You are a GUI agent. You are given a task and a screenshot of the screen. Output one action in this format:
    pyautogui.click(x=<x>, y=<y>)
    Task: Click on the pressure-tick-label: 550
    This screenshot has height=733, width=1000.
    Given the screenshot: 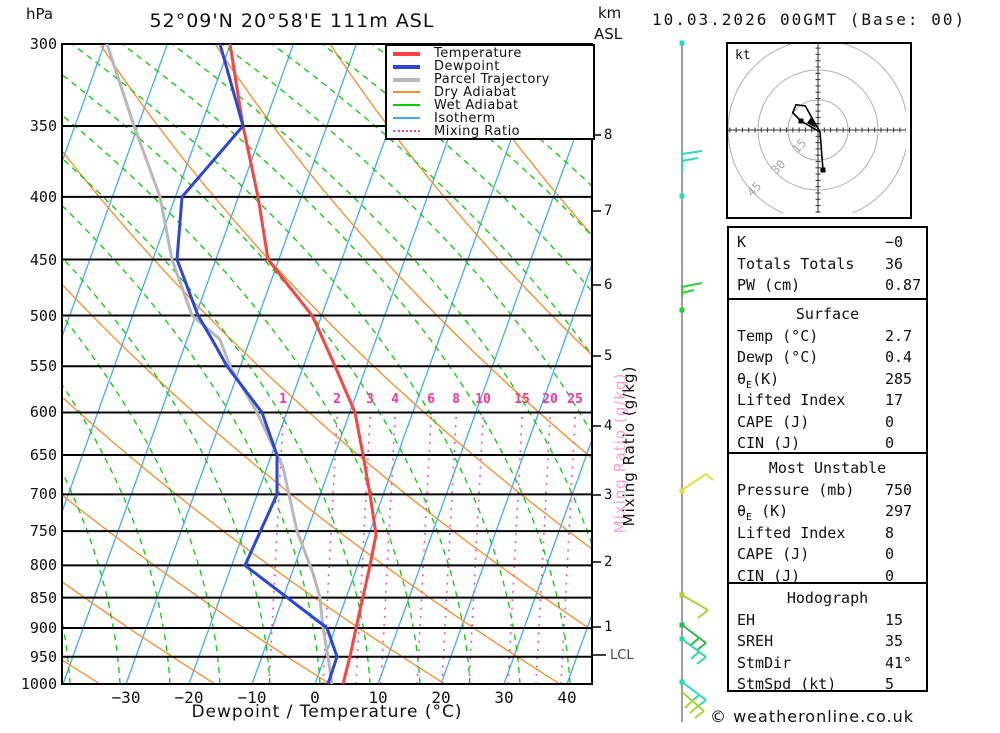 What is the action you would take?
    pyautogui.click(x=43, y=366)
    